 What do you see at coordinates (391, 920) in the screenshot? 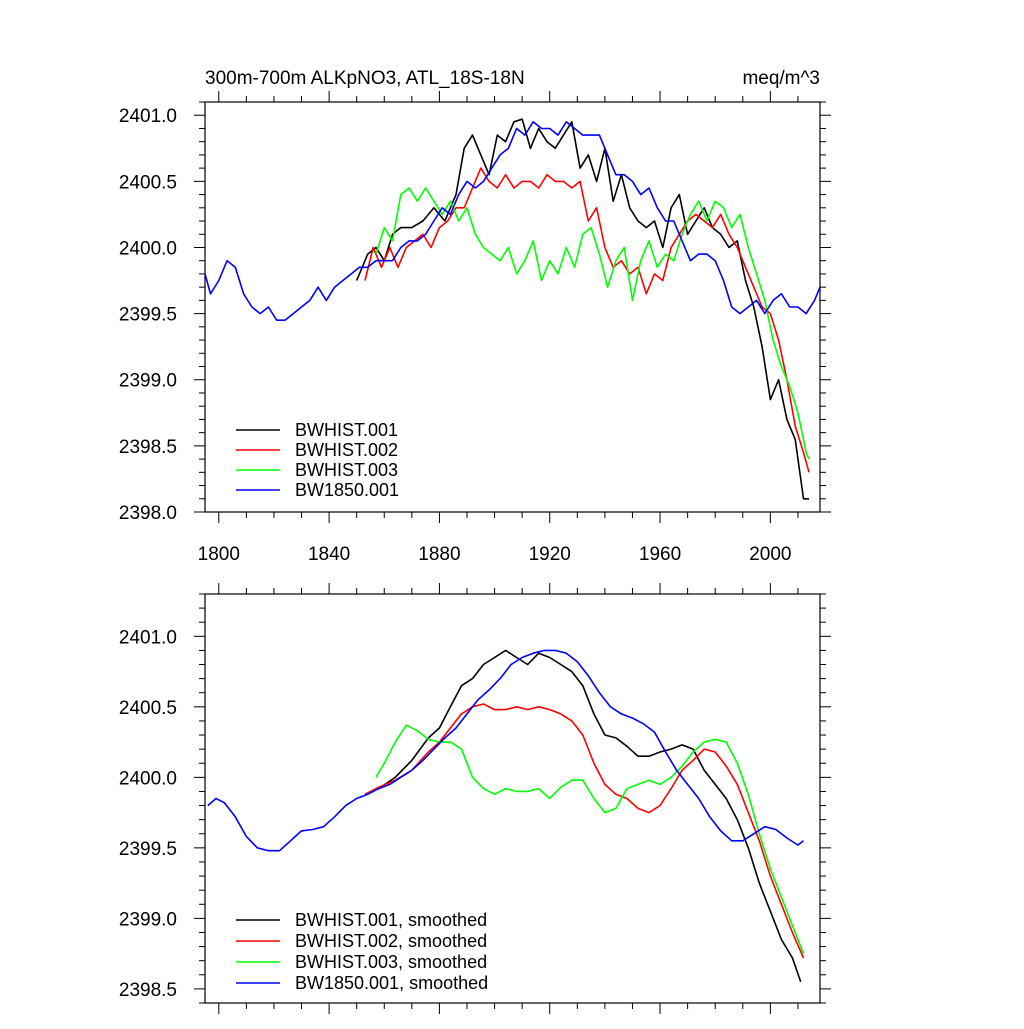
I see `legend-label-1: BWHIST.001, smoothed` at bounding box center [391, 920].